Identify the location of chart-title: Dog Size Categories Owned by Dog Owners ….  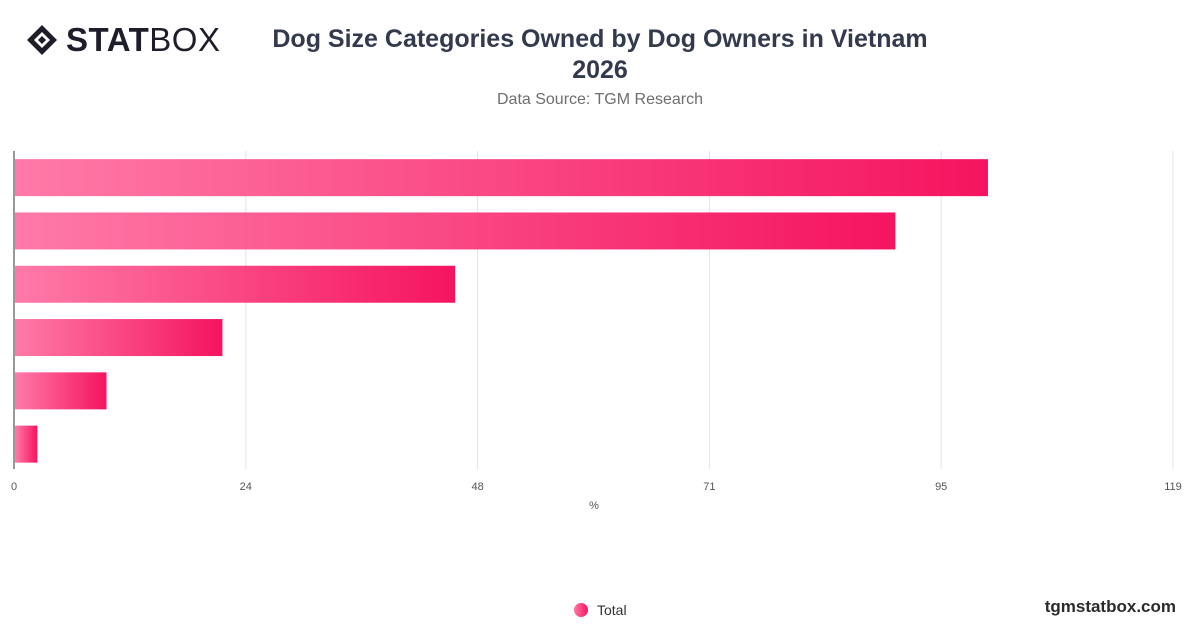
(600, 55).